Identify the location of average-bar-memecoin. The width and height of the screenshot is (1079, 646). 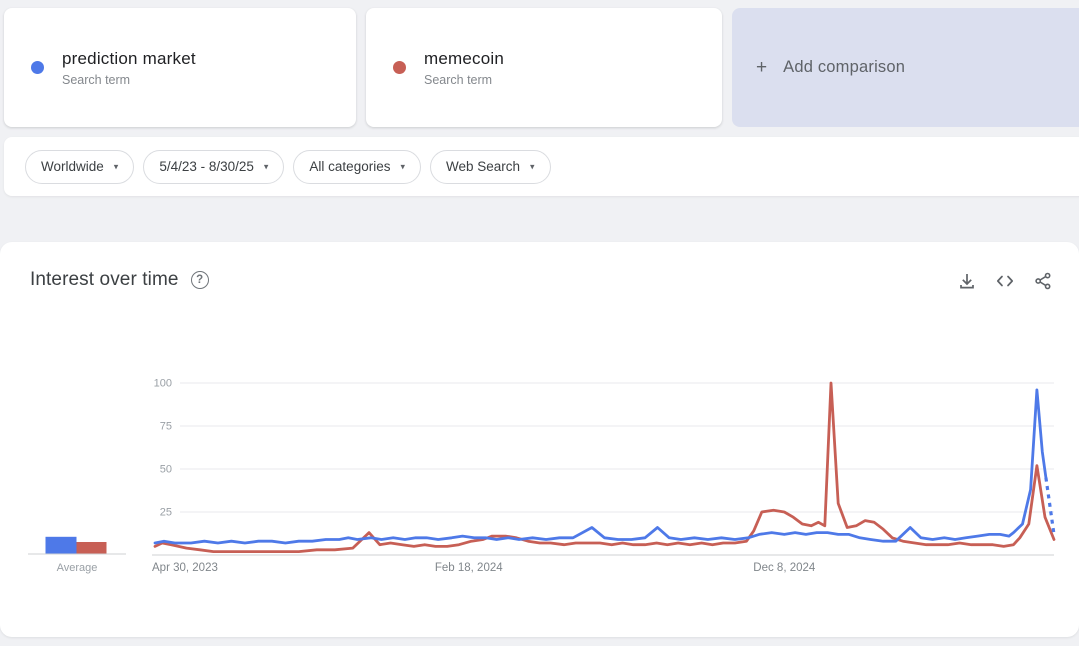
(91, 548).